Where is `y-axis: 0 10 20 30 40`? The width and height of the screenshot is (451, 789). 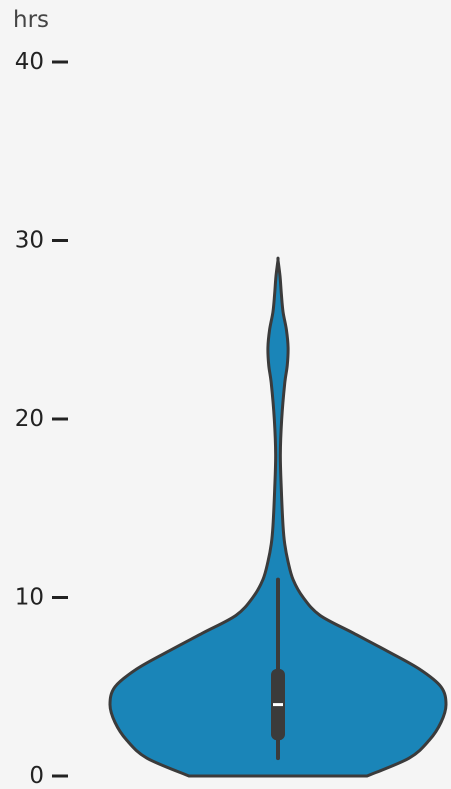 y-axis: 0 10 20 30 40 is located at coordinates (41, 419).